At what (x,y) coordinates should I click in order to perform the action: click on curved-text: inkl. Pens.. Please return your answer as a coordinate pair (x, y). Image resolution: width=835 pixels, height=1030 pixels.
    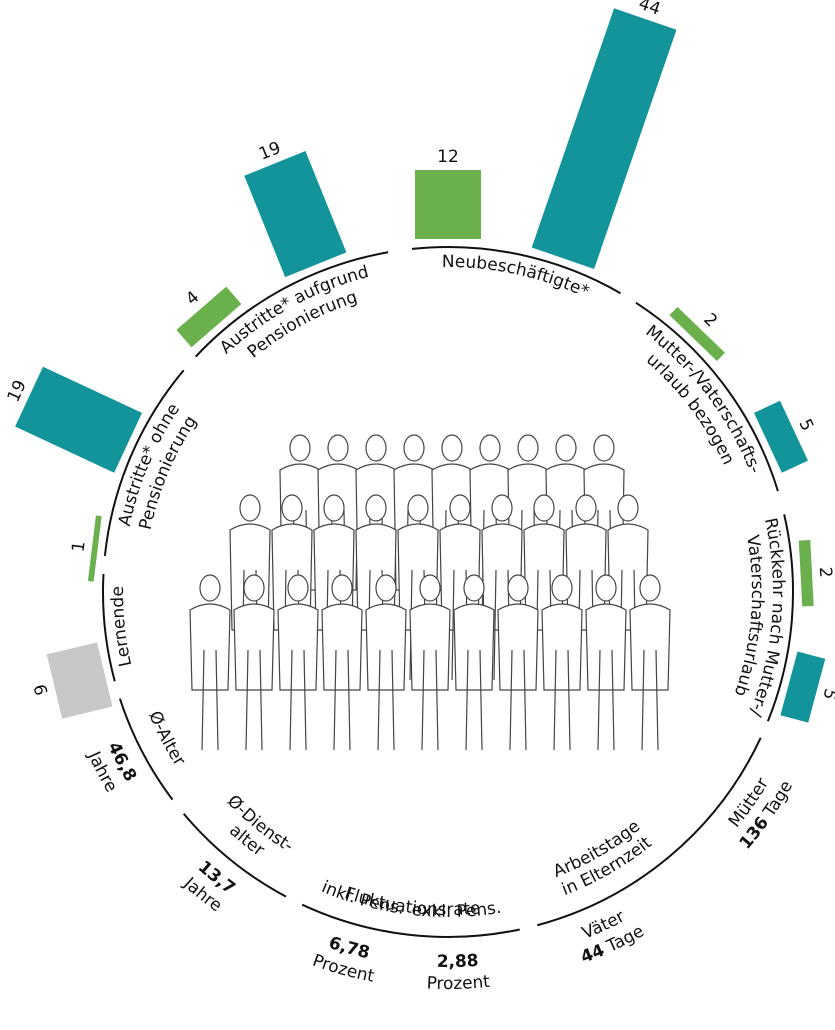
    Looking at the image, I should click on (362, 898).